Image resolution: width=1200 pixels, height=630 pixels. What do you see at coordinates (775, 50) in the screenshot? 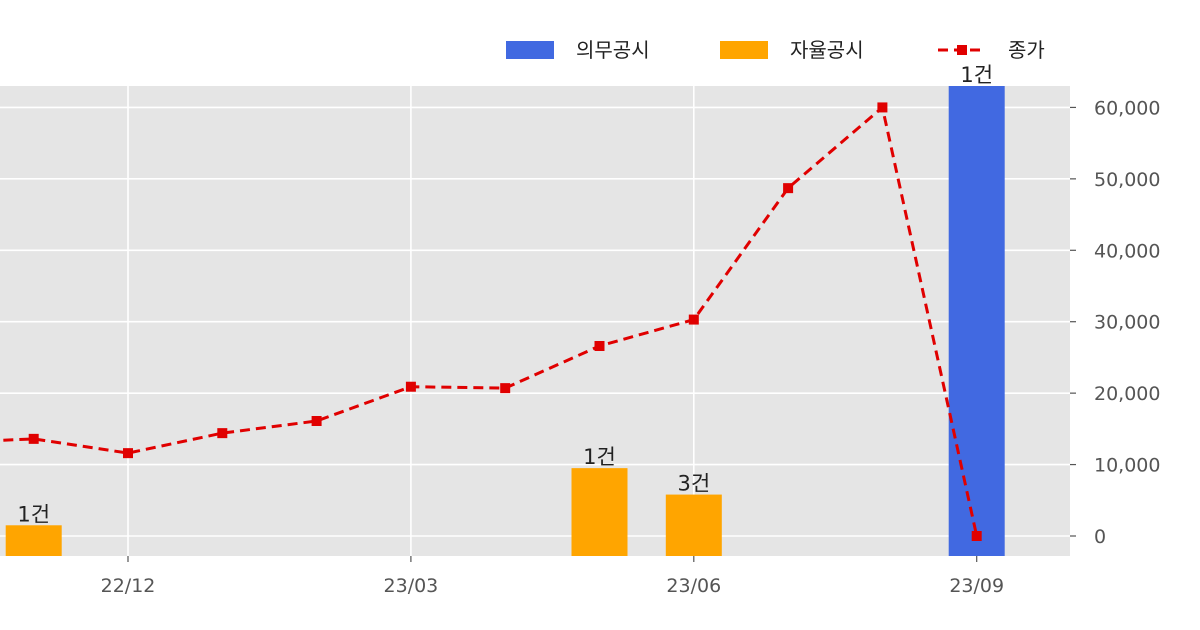
I see `legend: 의무공시 자율공시 종가` at bounding box center [775, 50].